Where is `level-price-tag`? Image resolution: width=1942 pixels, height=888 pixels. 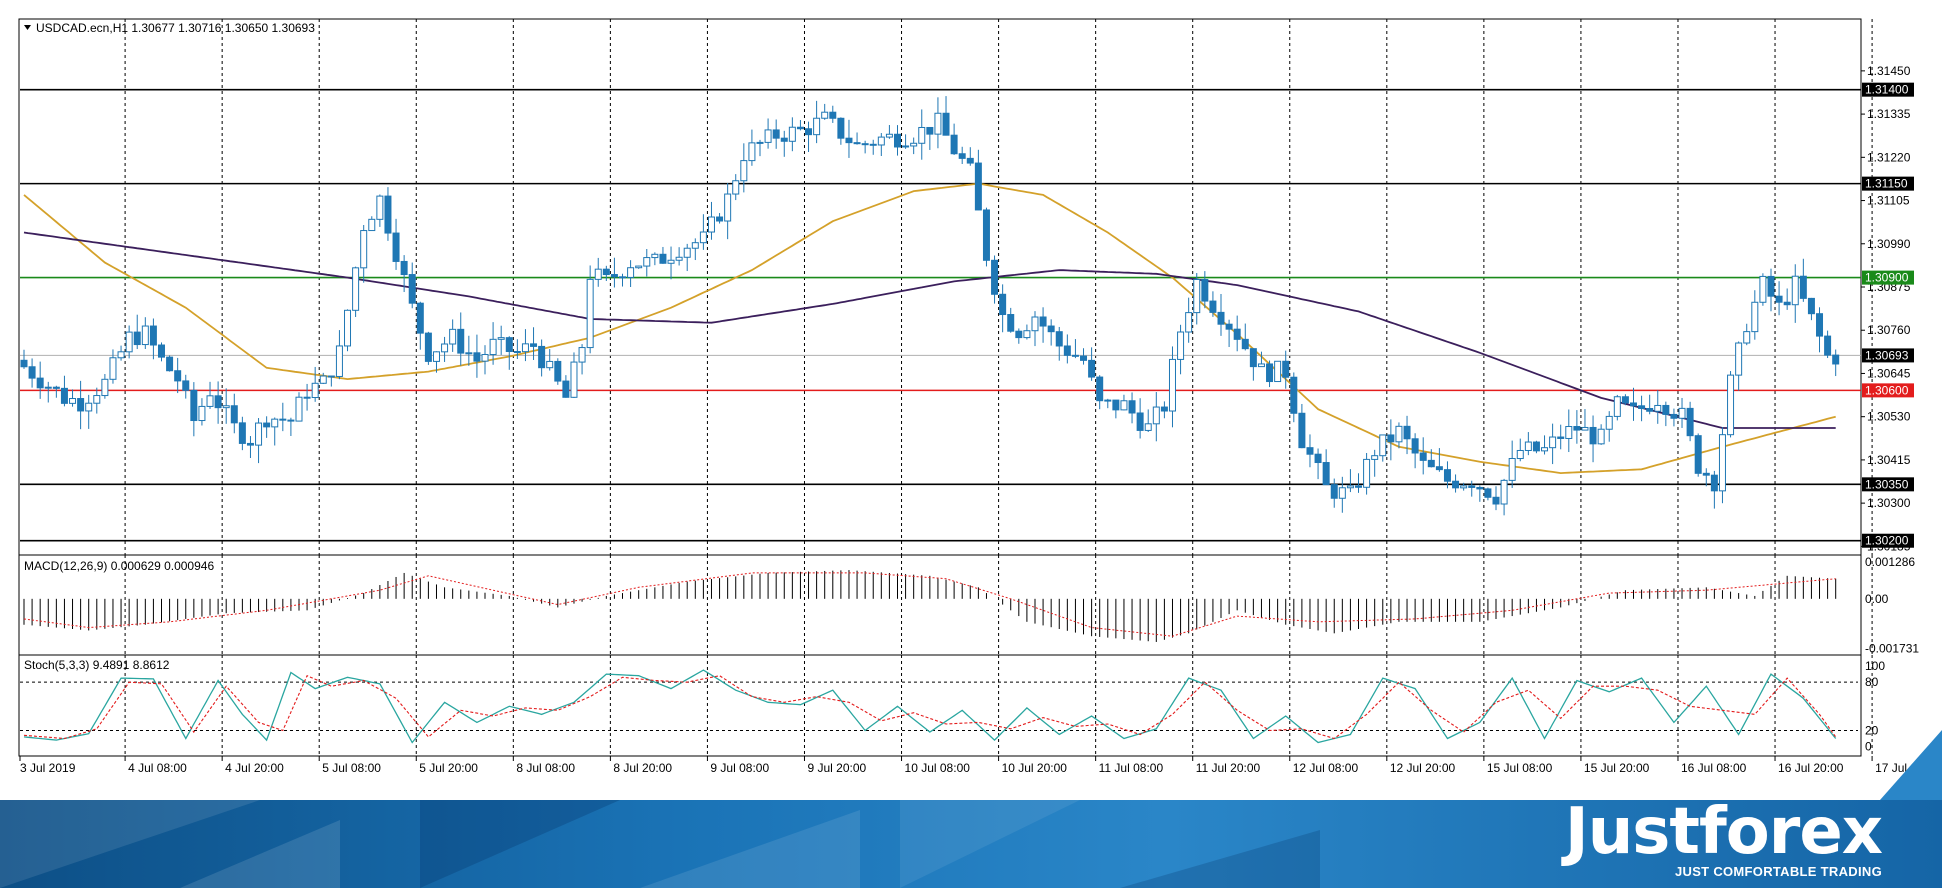 level-price-tag is located at coordinates (1888, 89).